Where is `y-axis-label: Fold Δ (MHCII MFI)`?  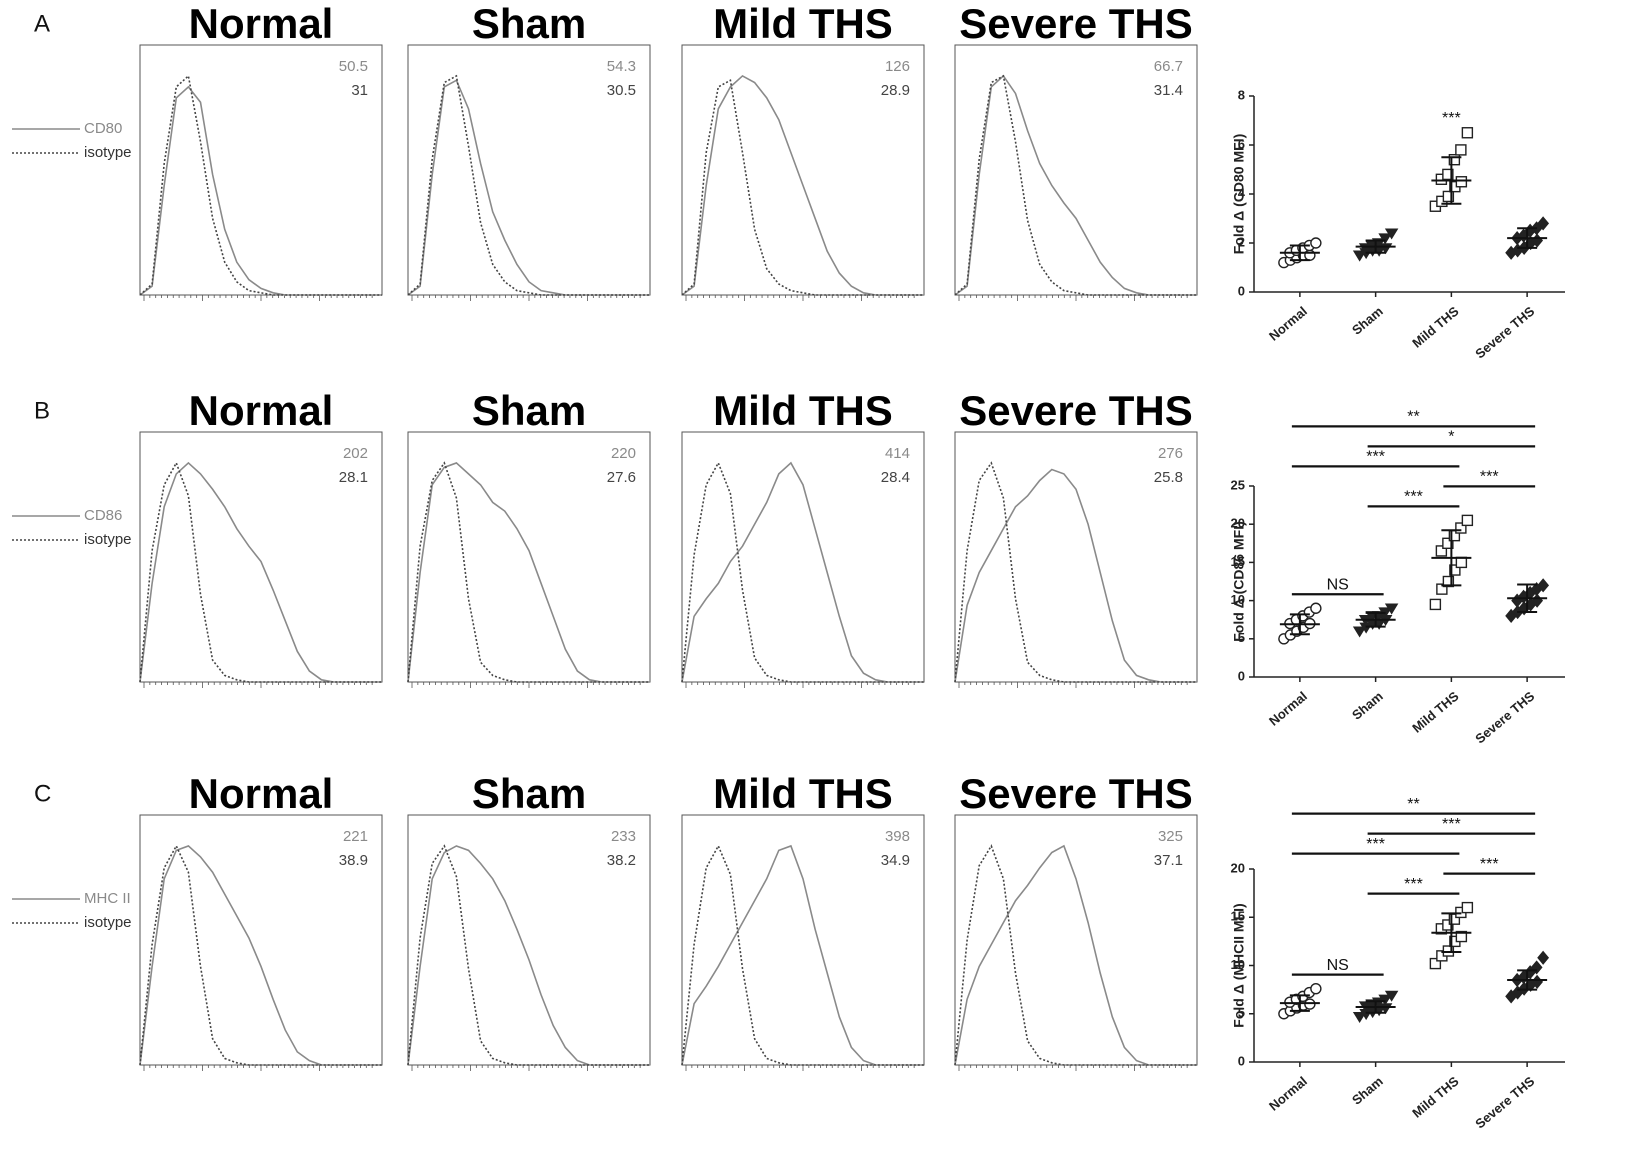 y-axis-label: Fold Δ (MHCII MFI) is located at coordinates (1239, 965).